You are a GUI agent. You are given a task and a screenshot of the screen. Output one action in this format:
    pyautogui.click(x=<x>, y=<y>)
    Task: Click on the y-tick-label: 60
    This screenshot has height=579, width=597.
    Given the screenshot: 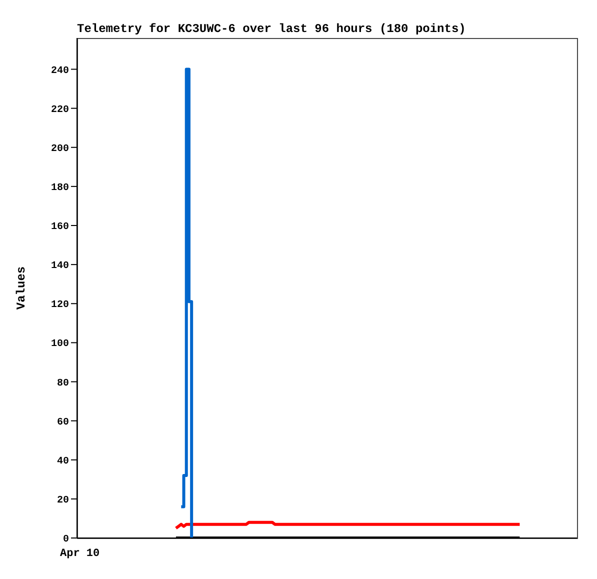 What is the action you would take?
    pyautogui.click(x=62, y=422)
    